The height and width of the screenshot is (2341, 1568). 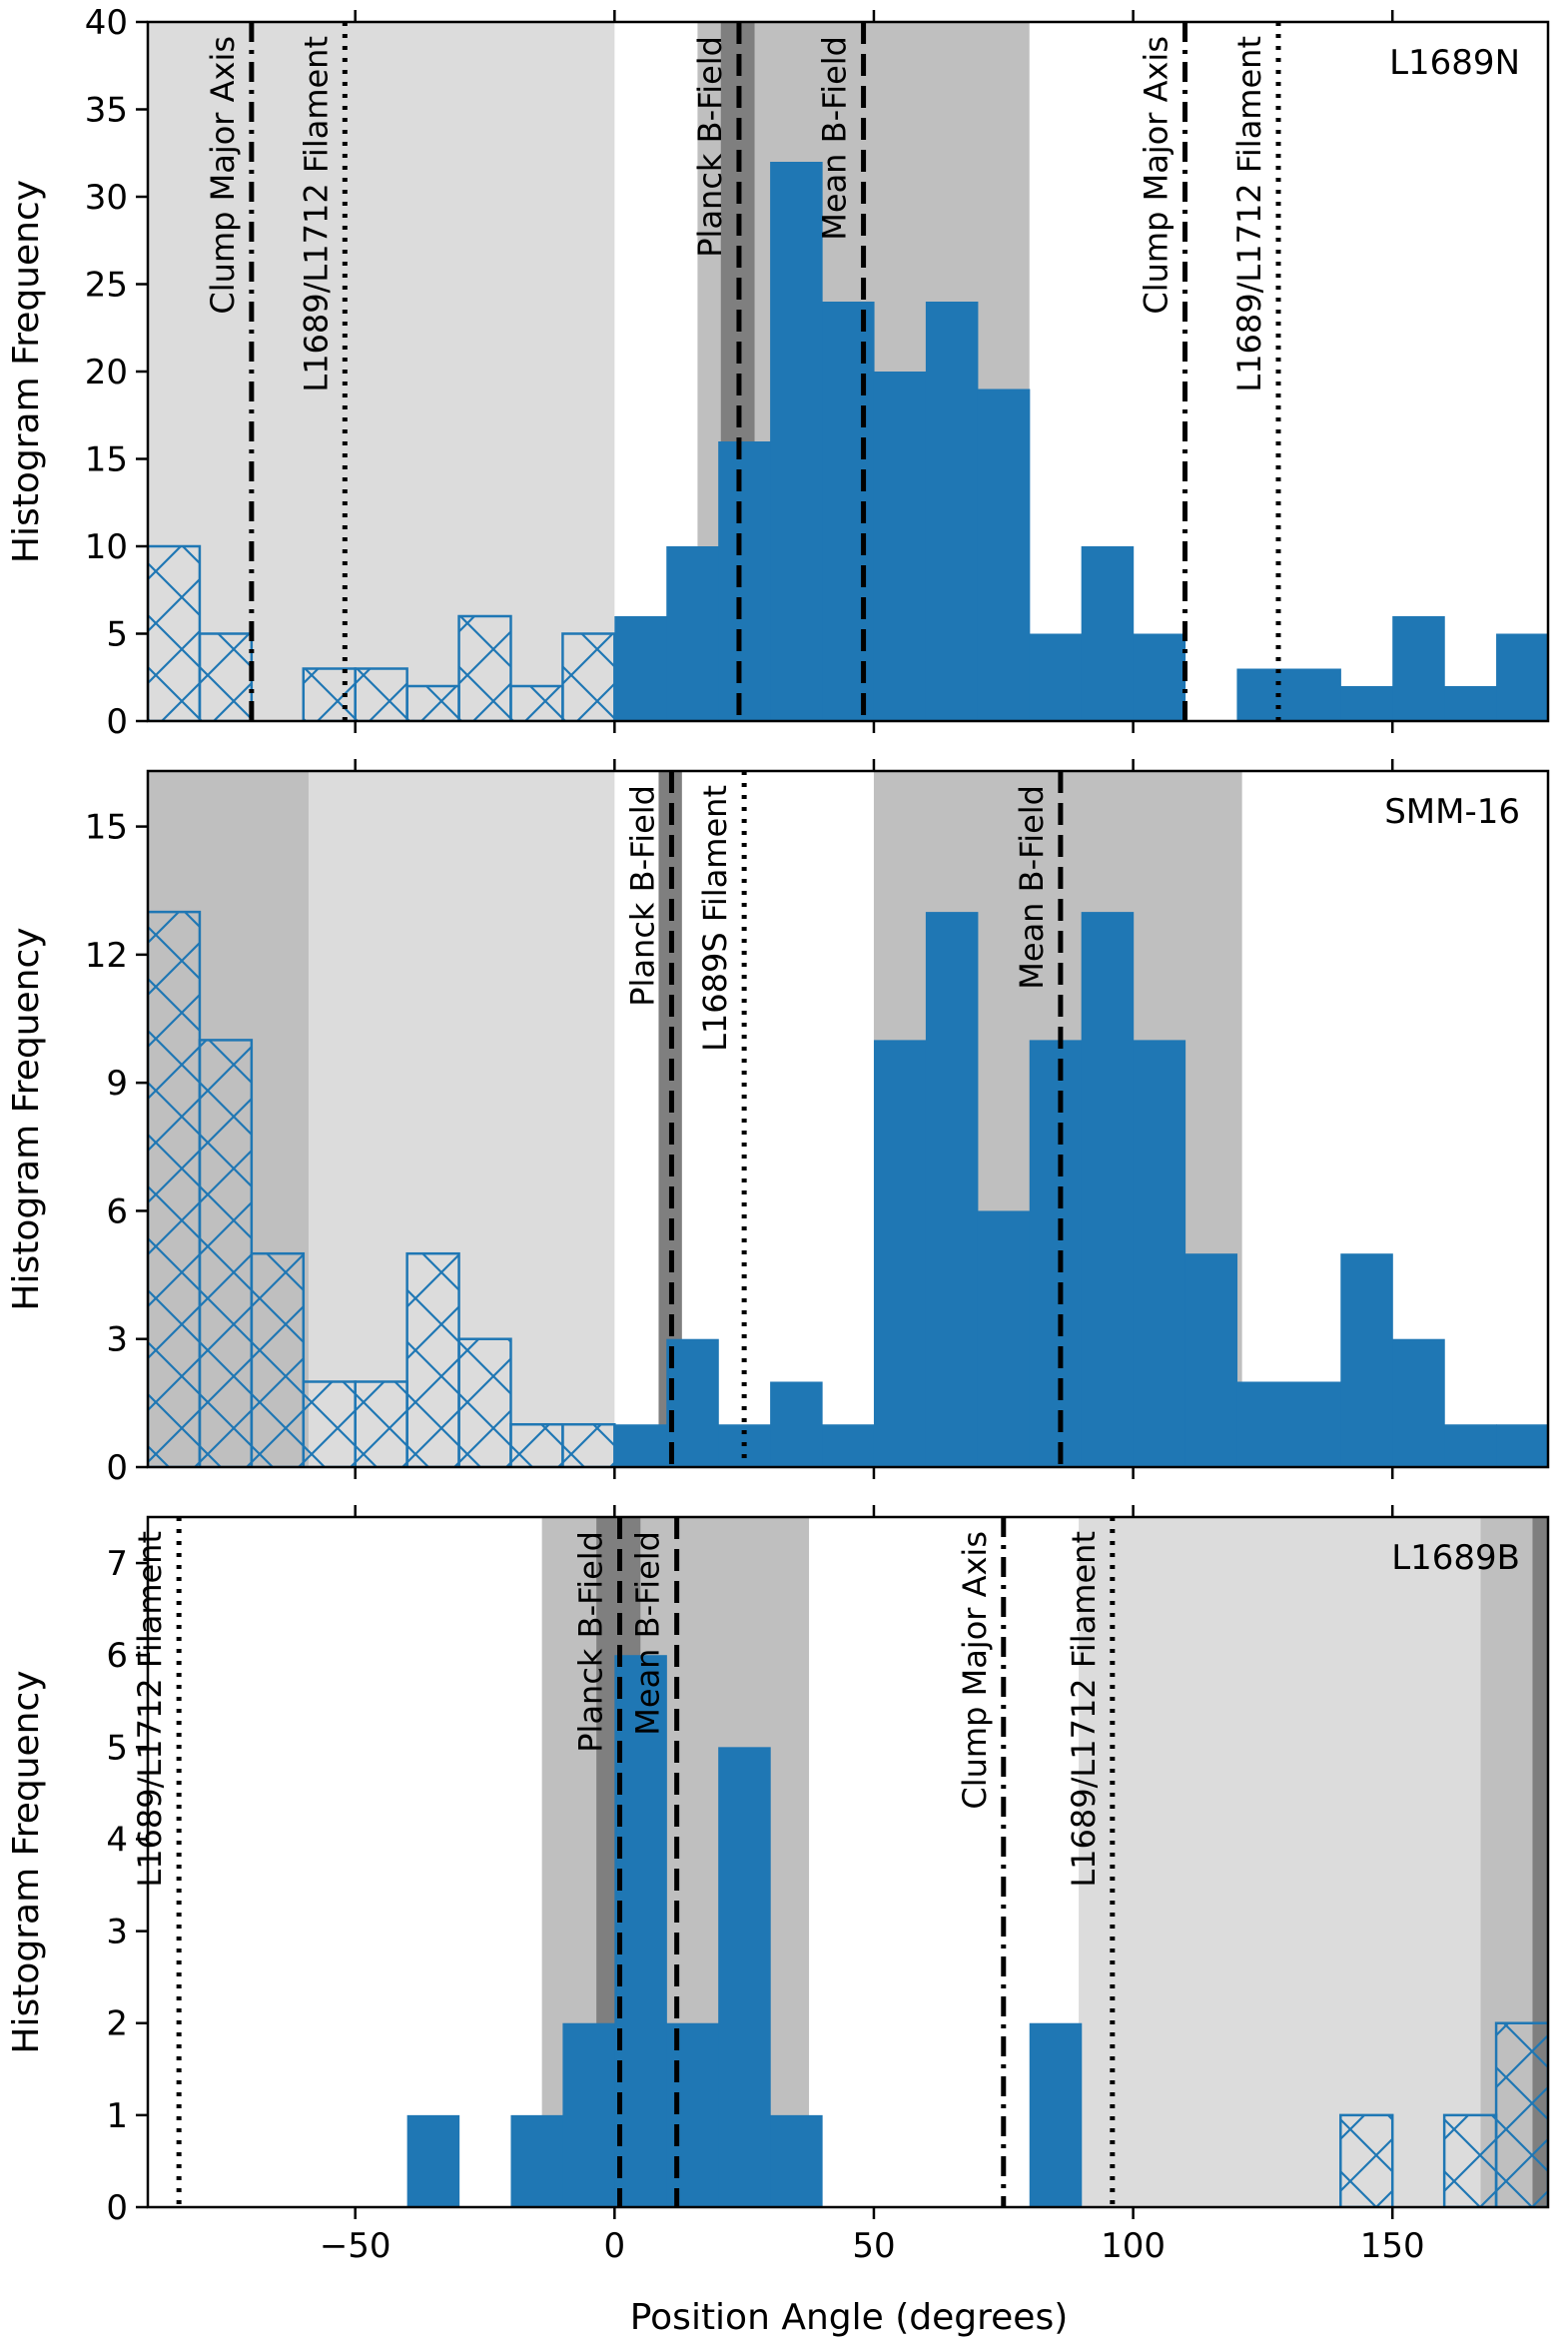 What do you see at coordinates (1392, 2246) in the screenshot?
I see `x-tick-label: 150` at bounding box center [1392, 2246].